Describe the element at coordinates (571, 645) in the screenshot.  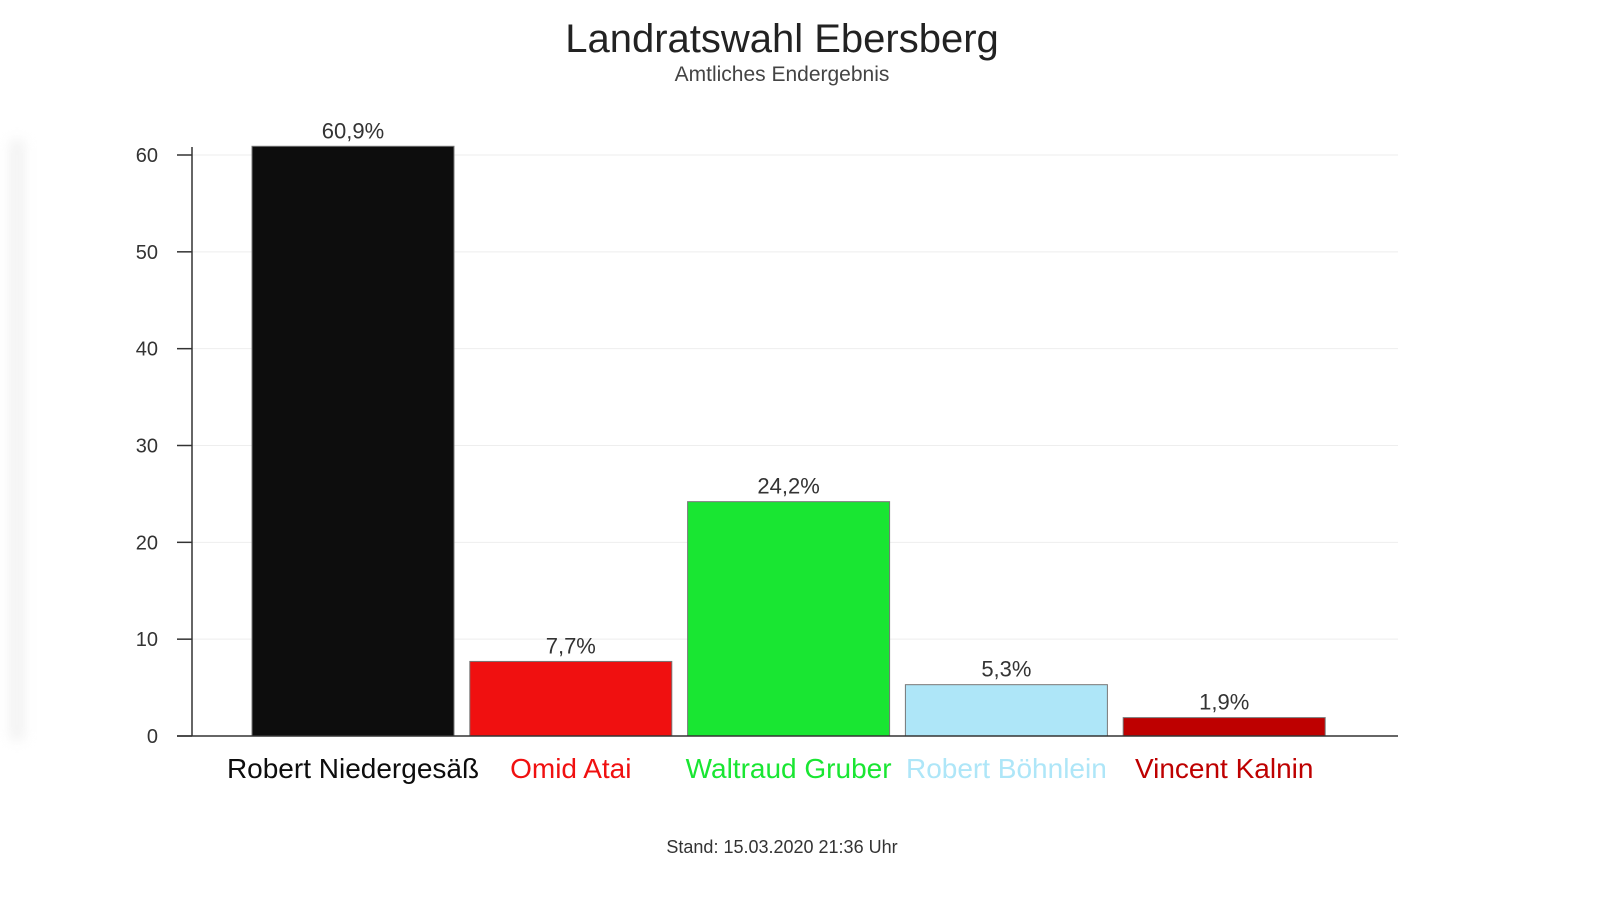
I see `data-label: 7,7%` at that location.